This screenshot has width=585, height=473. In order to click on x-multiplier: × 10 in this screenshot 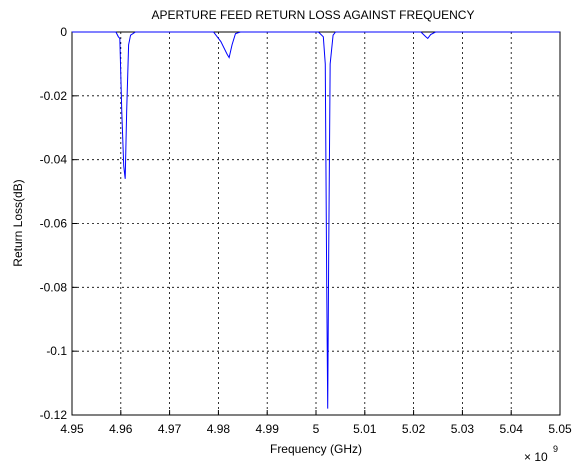, I will do `click(536, 457)`.